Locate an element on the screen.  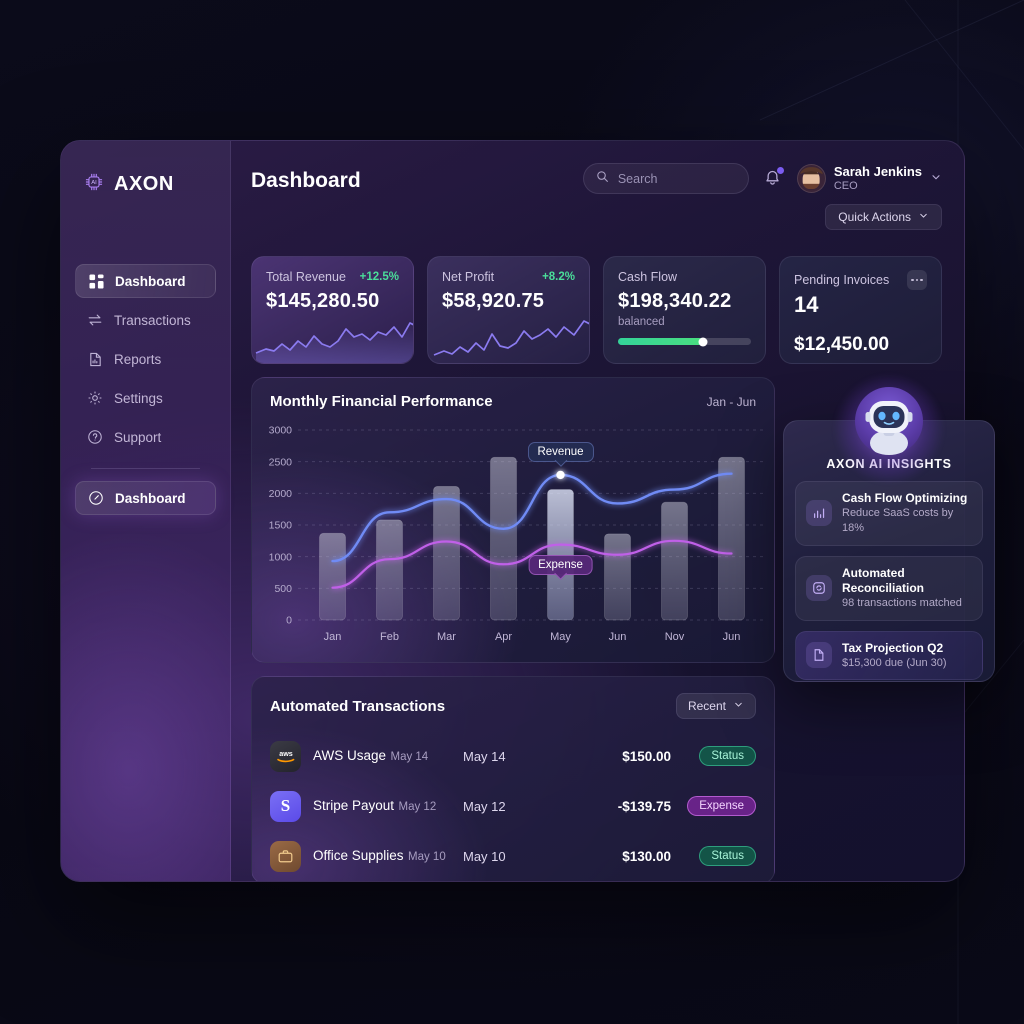
ai-insight-heading: Automated Reconciliation is located at coordinates (883, 580).